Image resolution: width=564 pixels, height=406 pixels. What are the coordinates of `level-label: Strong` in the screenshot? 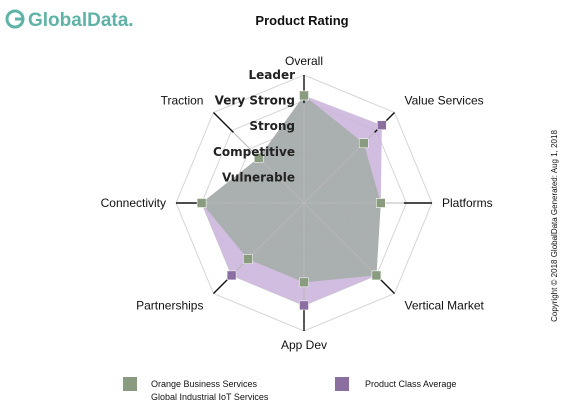 It's located at (272, 126).